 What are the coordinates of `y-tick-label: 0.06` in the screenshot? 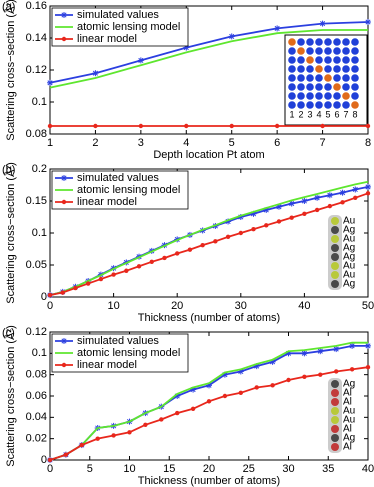 It's located at (36, 396).